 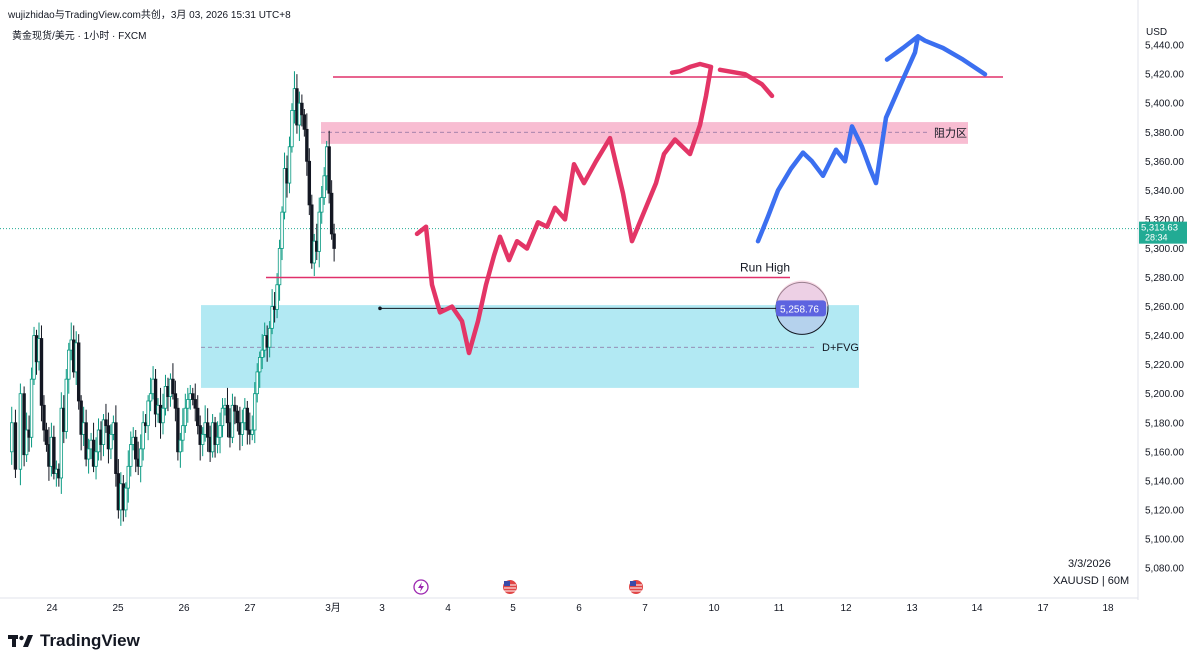 I want to click on y-tick-label: 5,320.00, so click(x=1164, y=220).